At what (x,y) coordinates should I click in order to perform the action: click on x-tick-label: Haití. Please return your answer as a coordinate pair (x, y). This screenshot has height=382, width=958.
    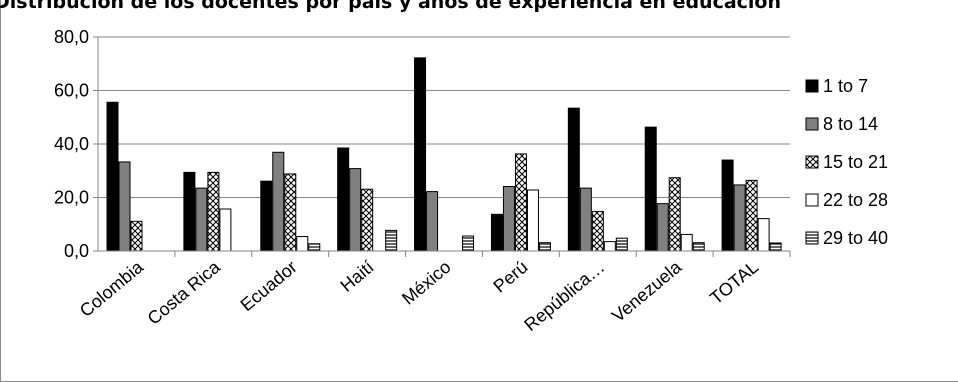
    Looking at the image, I should click on (356, 276).